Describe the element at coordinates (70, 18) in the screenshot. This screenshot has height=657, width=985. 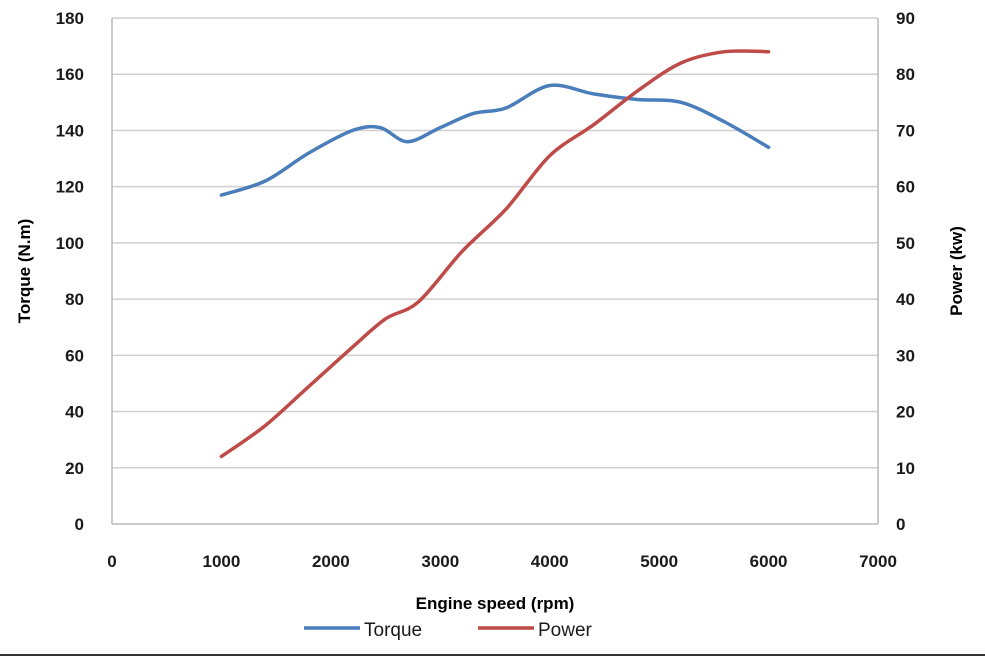
I see `y-tick-label: 180` at that location.